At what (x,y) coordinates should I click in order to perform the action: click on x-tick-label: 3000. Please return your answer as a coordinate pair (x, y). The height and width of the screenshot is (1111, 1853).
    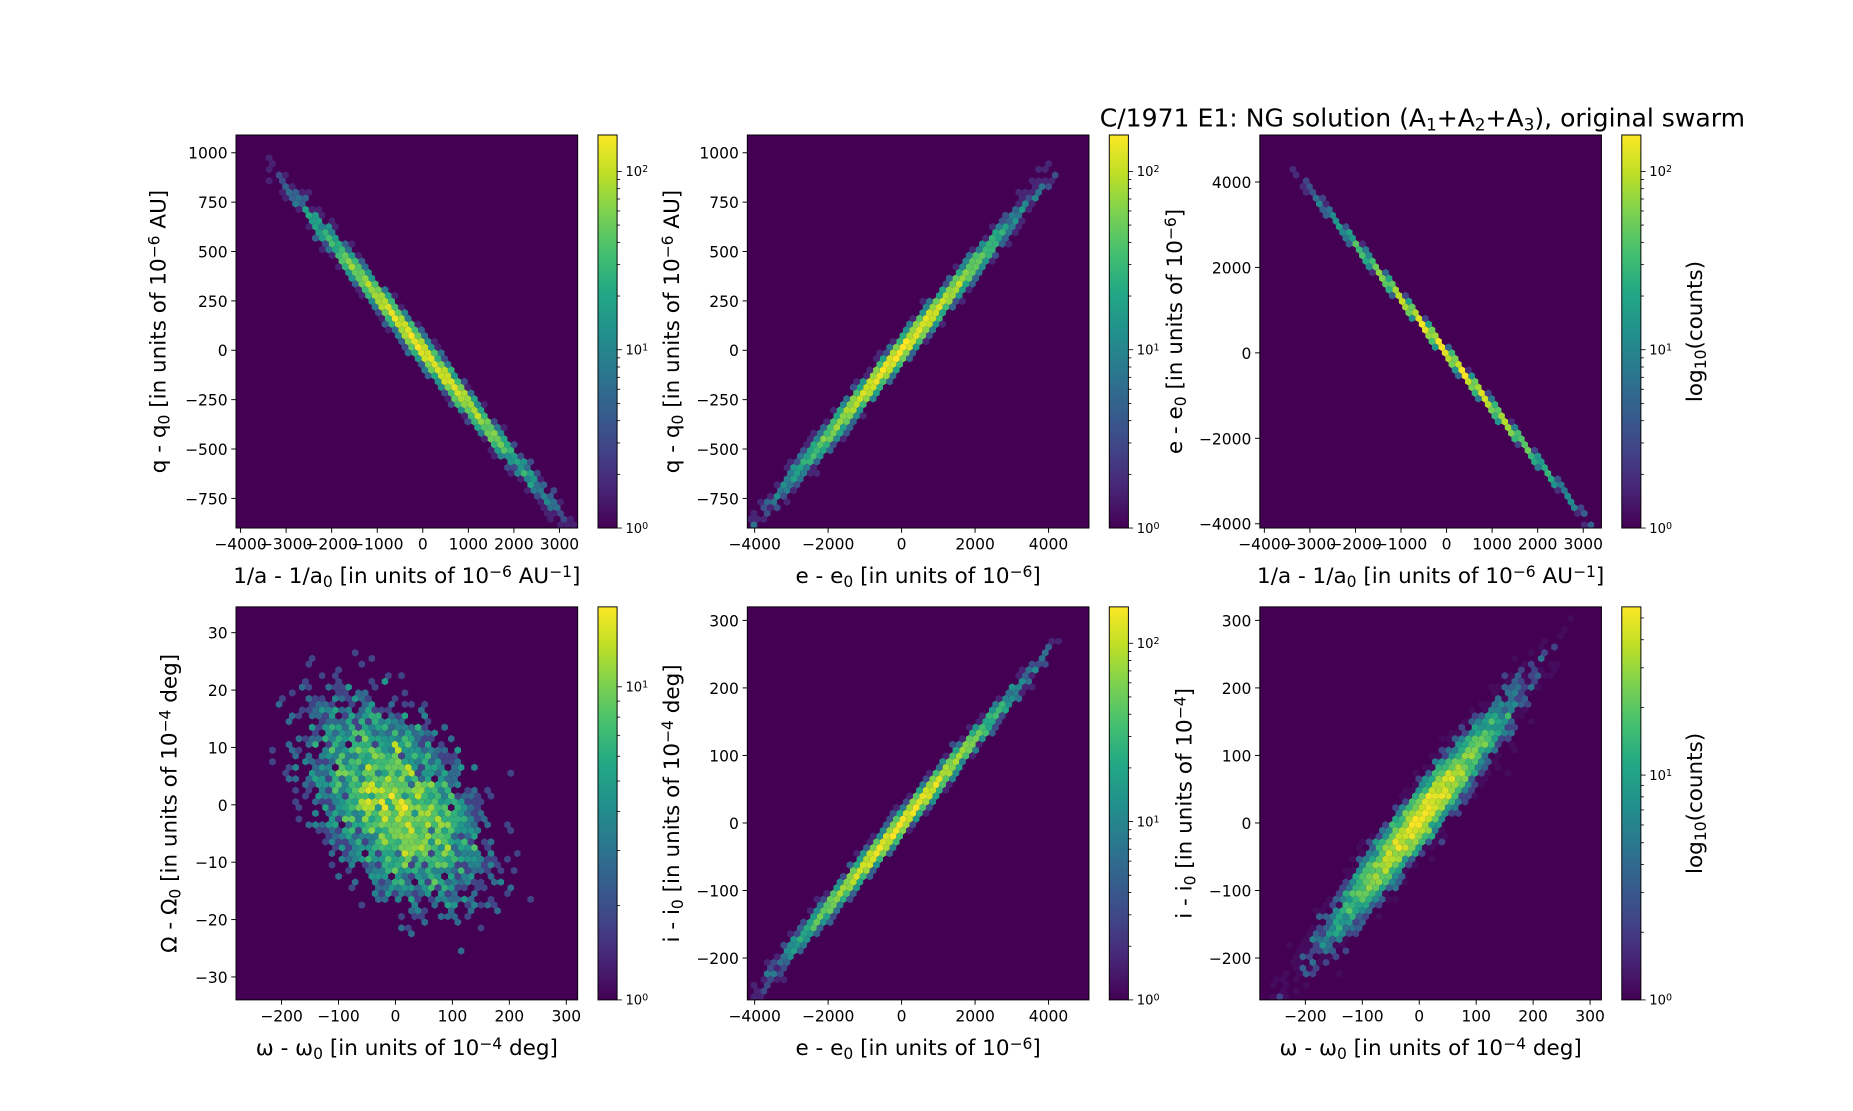
    Looking at the image, I should click on (560, 545).